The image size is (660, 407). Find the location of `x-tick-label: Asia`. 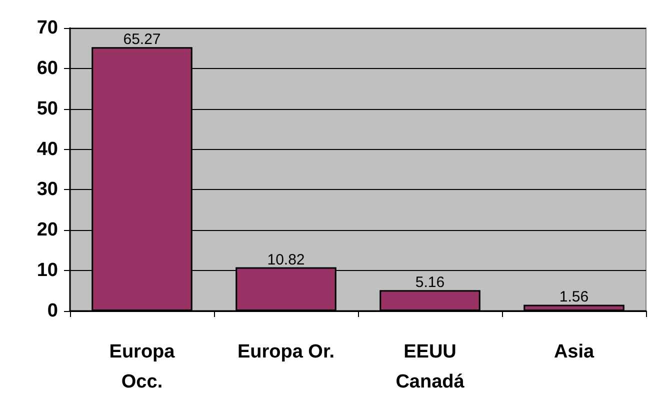

x-tick-label: Asia is located at coordinates (574, 352).